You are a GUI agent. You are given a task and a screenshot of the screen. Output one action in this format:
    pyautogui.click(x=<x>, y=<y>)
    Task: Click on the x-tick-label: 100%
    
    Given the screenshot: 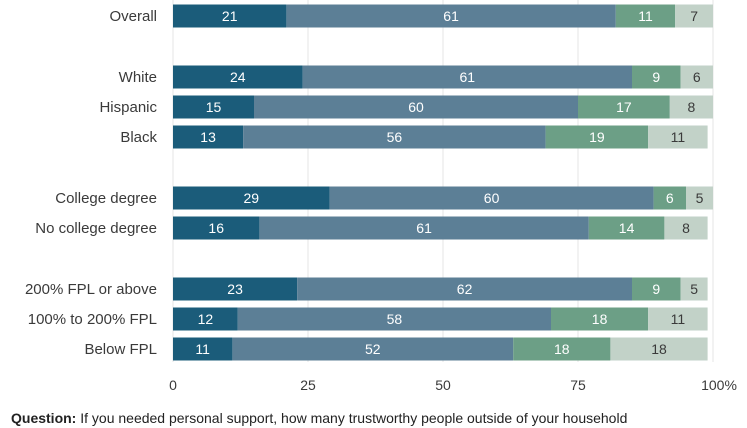 What is the action you would take?
    pyautogui.click(x=719, y=385)
    